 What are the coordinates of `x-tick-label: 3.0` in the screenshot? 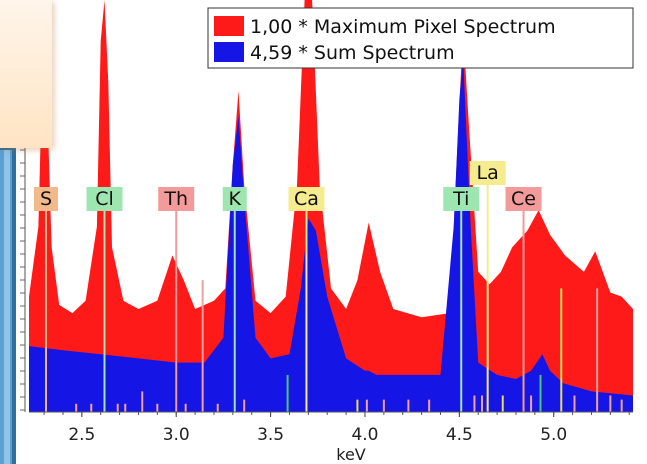 It's located at (176, 435).